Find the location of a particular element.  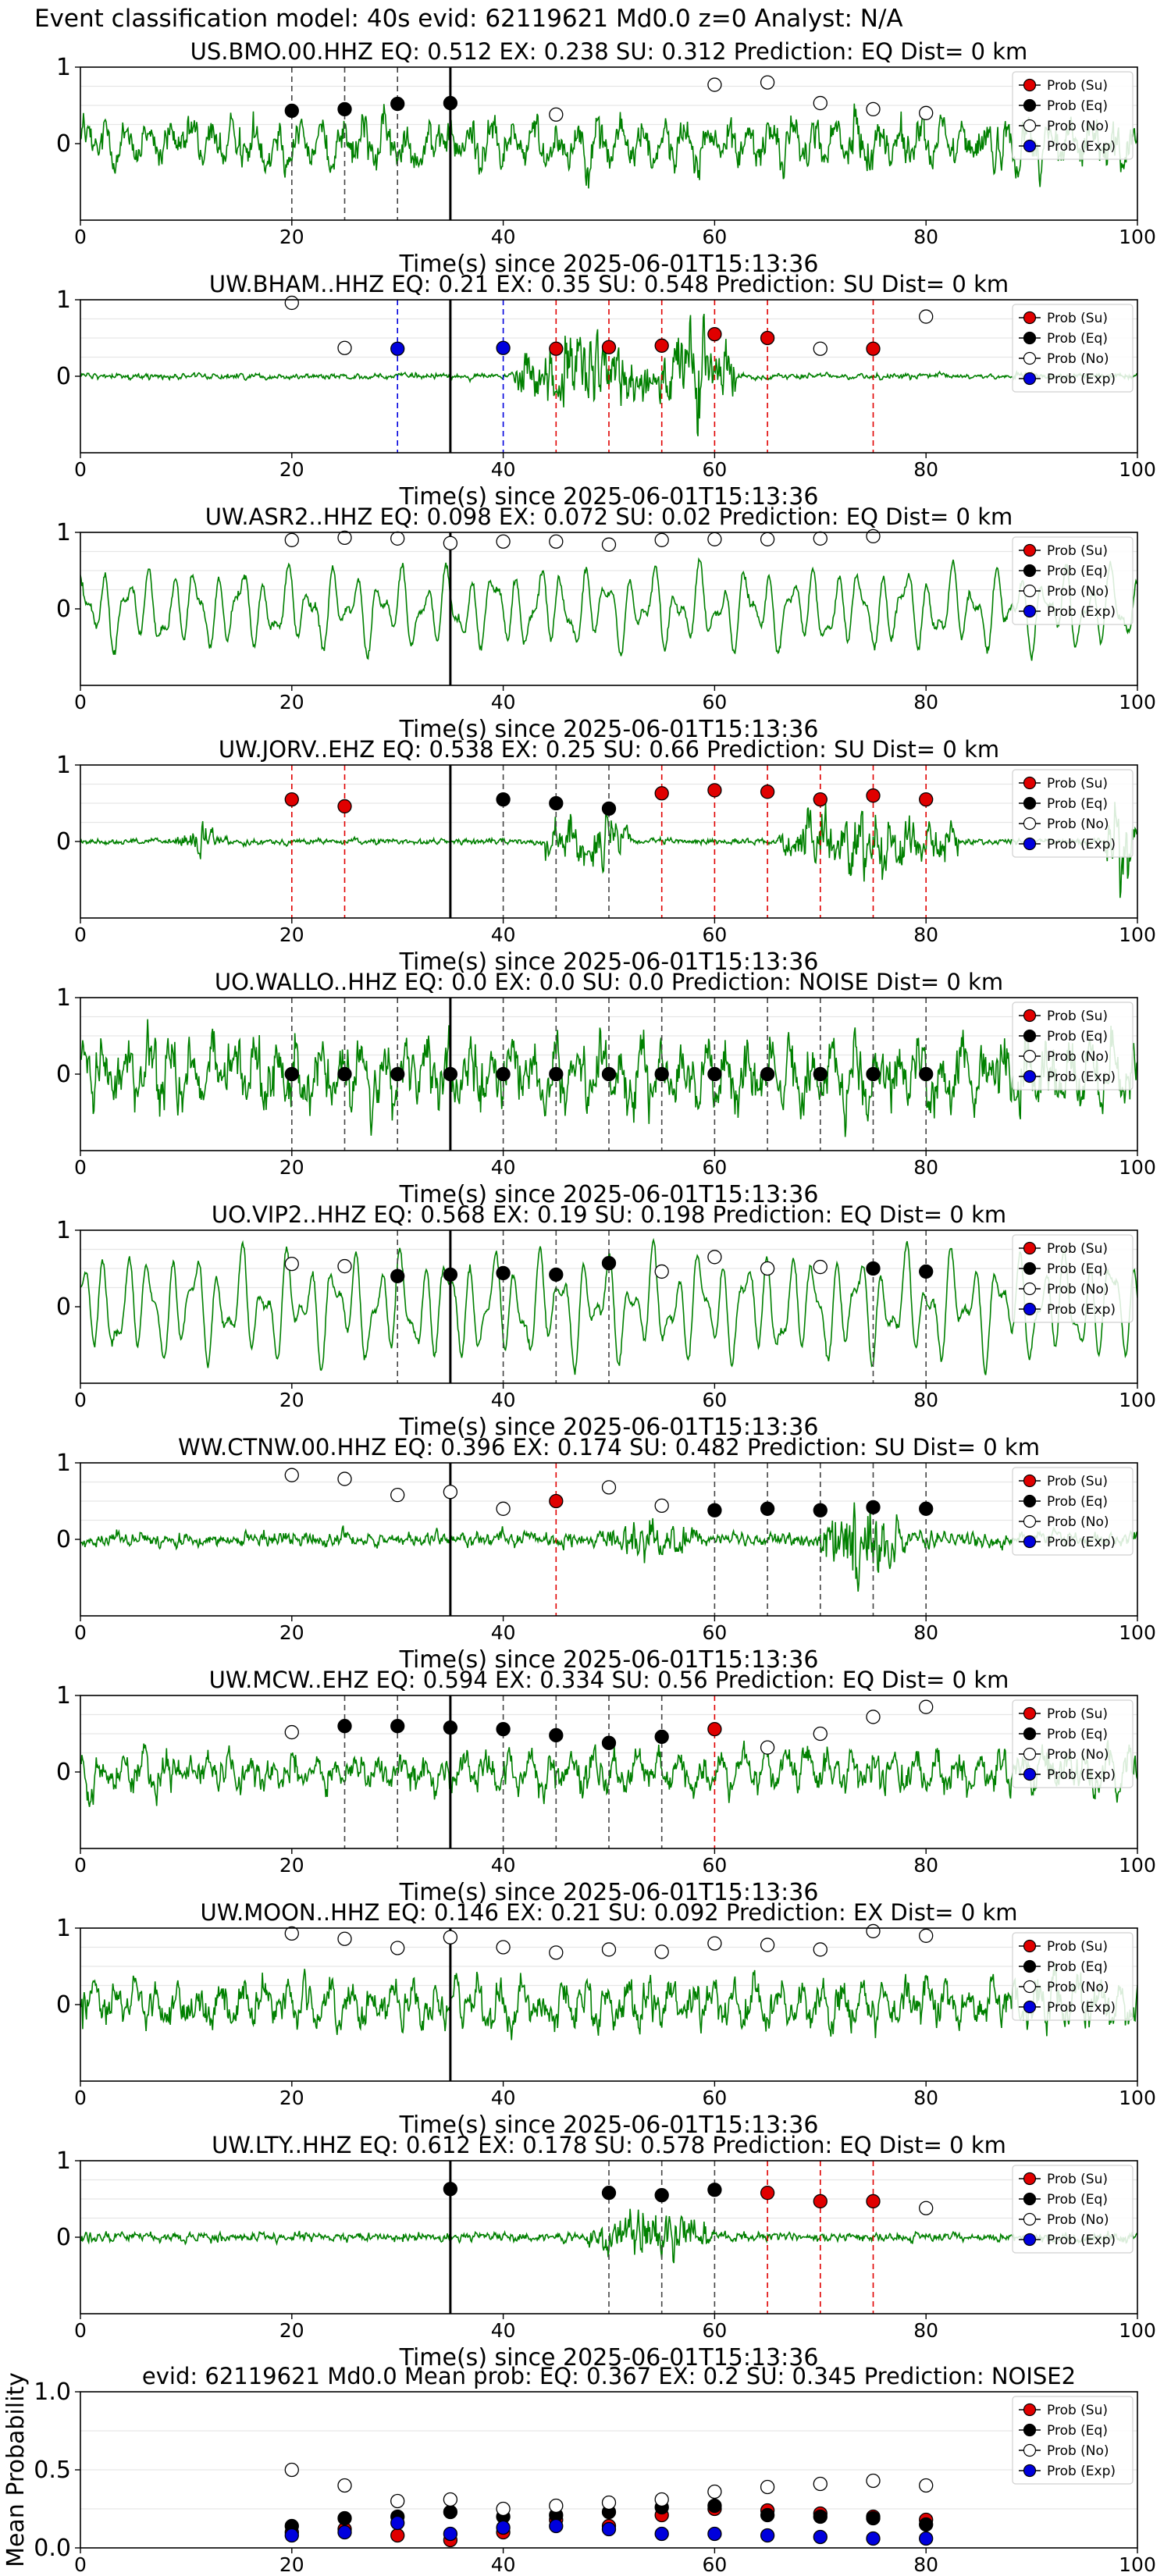

legend-marker-eq is located at coordinates (1030, 105).